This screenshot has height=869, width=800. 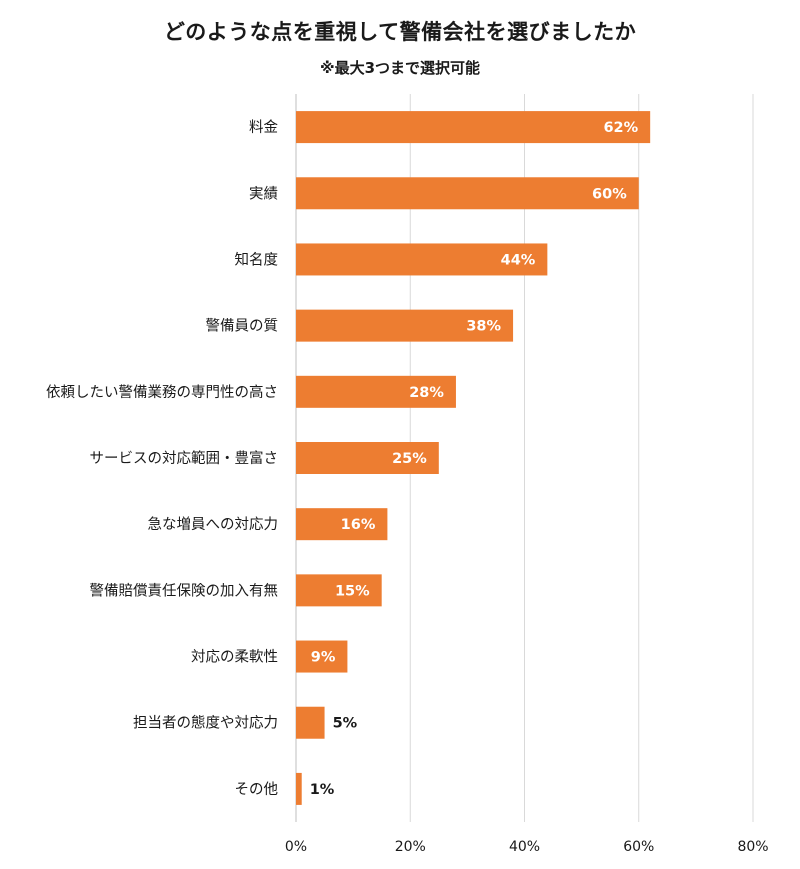 What do you see at coordinates (518, 260) in the screenshot?
I see `data-label: 44%` at bounding box center [518, 260].